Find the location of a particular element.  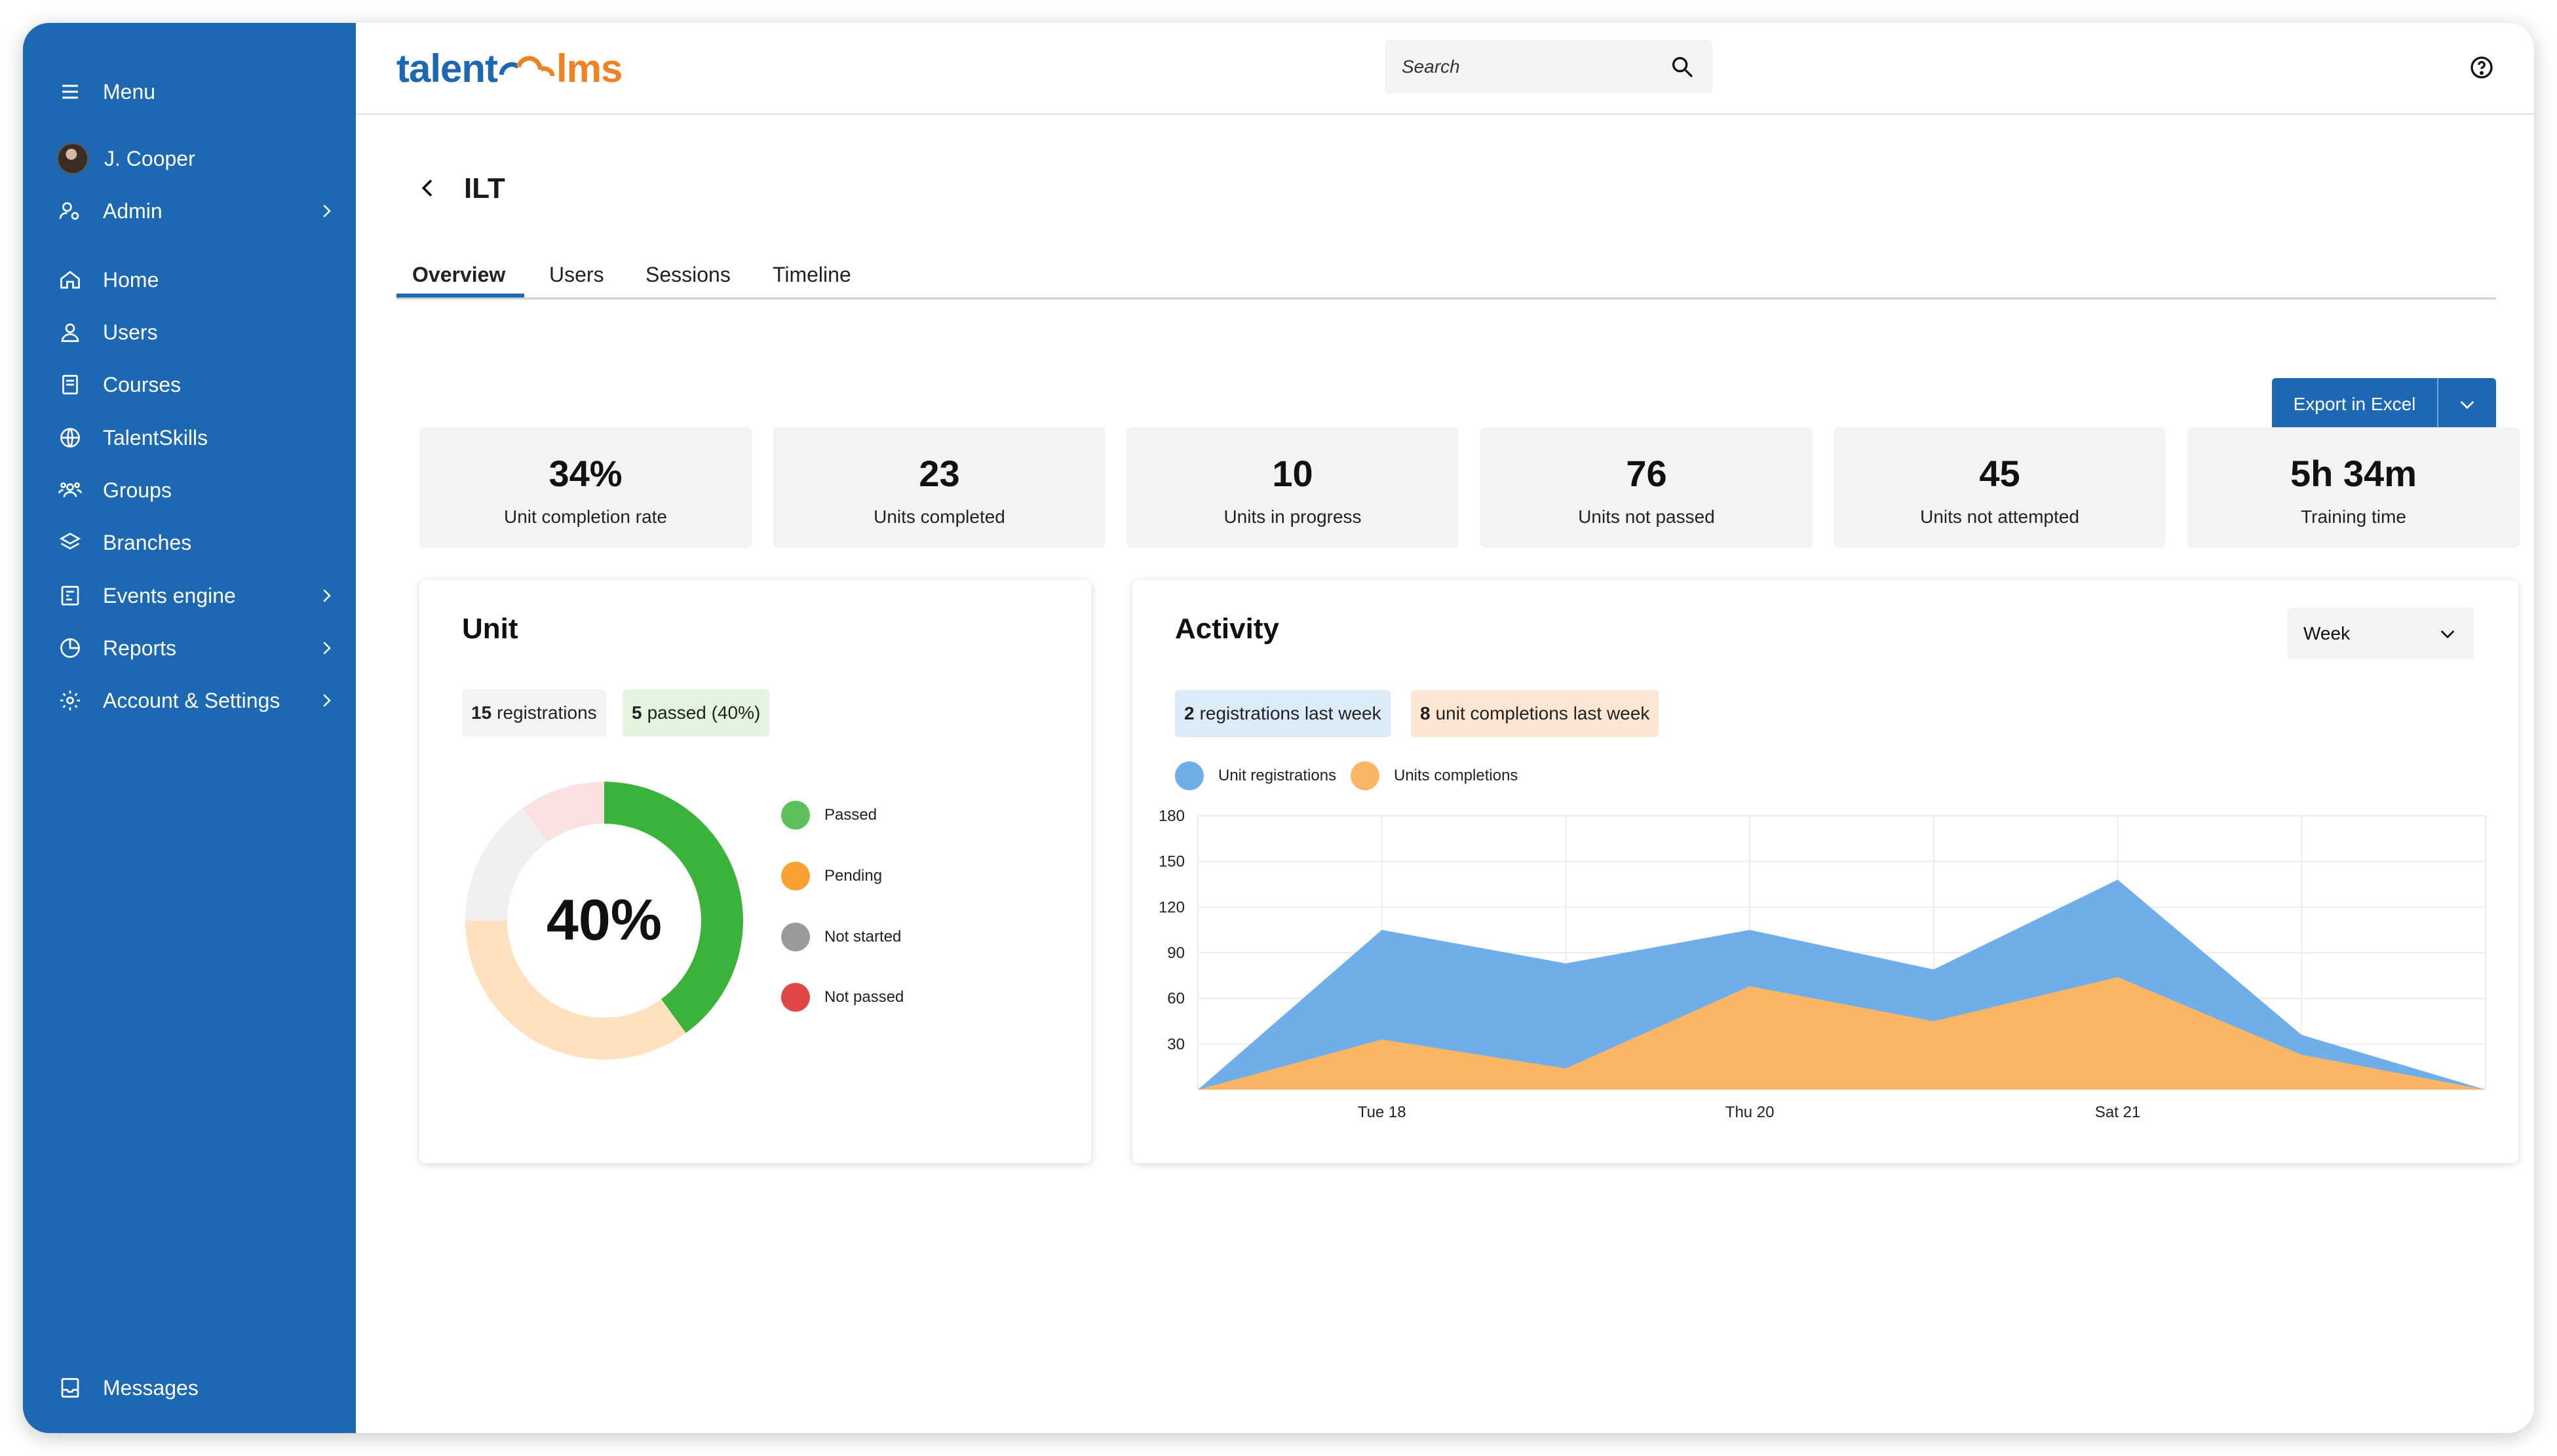

donut-slice-passed is located at coordinates (674, 907).